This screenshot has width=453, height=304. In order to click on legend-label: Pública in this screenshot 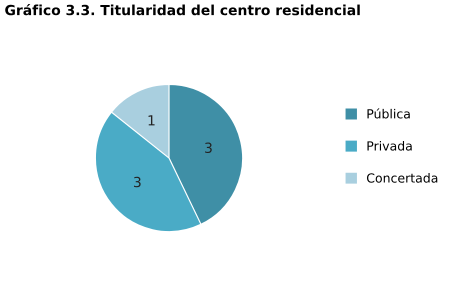, I will do `click(388, 113)`.